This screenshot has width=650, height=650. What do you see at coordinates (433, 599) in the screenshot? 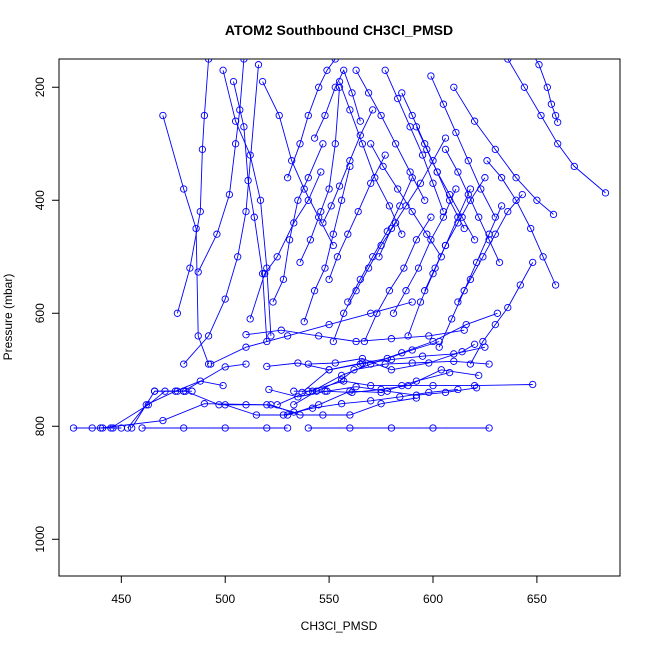
I see `x-tick-label: 600` at bounding box center [433, 599].